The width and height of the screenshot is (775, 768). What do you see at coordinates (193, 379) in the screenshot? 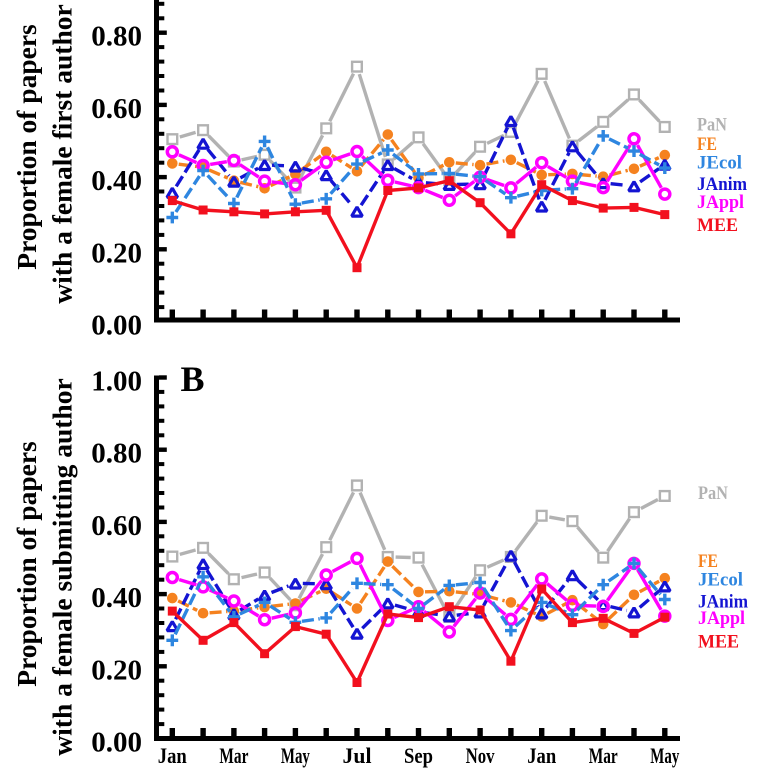
I see `svg-text: B` at bounding box center [193, 379].